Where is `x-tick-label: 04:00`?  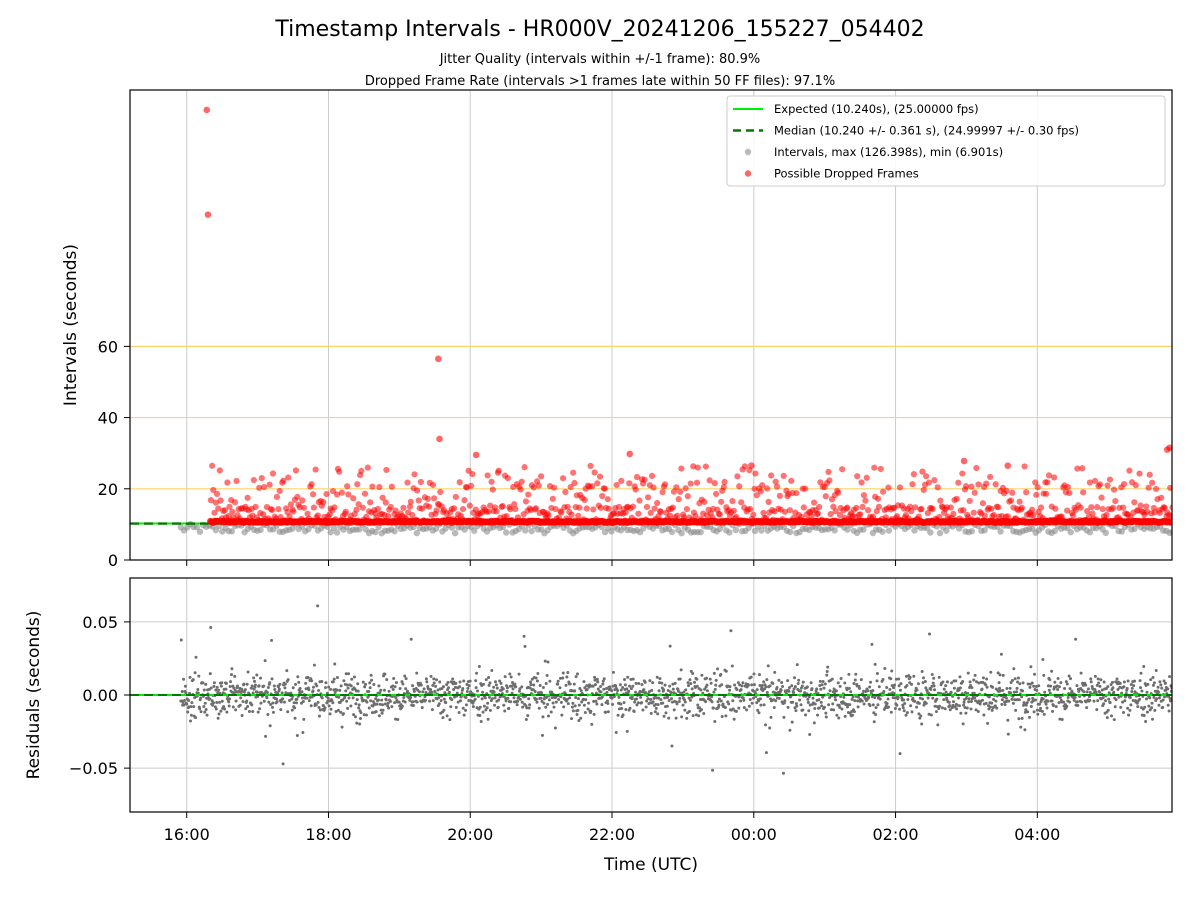
x-tick-label: 04:00 is located at coordinates (1037, 834).